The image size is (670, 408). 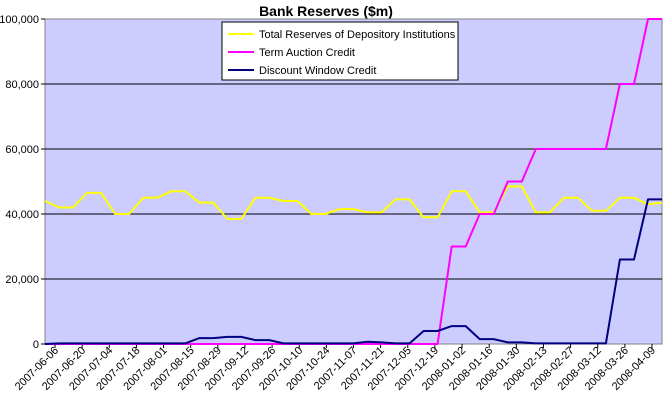 I want to click on legend-box, so click(x=340, y=51).